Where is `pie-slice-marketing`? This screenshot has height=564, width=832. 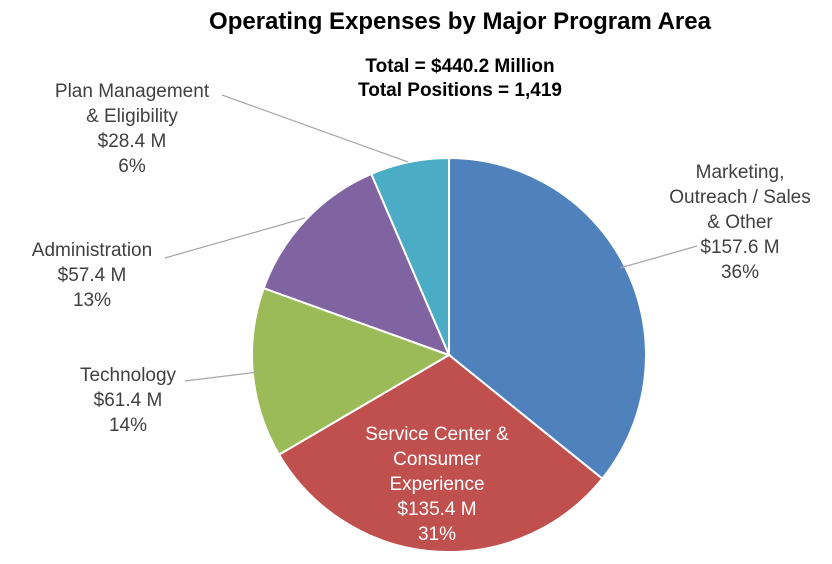 pie-slice-marketing is located at coordinates (547, 318).